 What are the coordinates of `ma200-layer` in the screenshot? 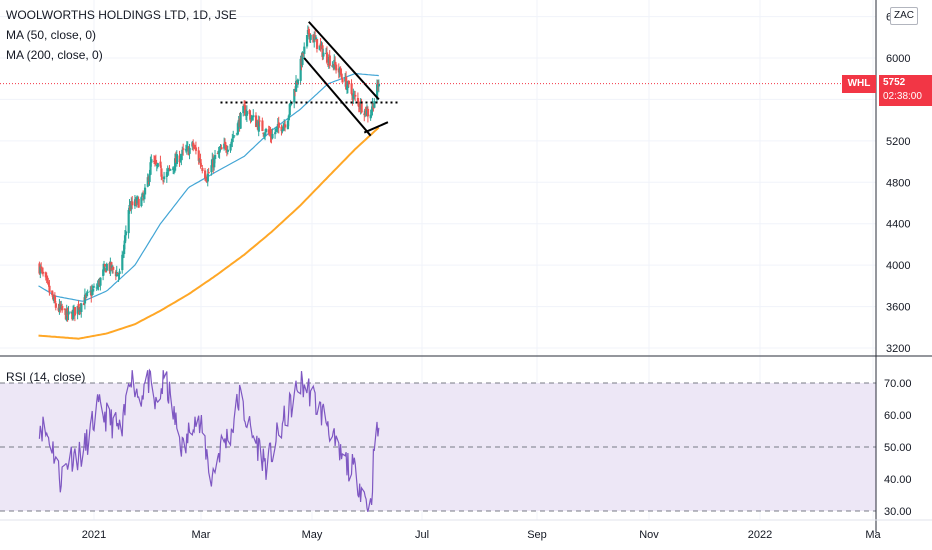 It's located at (209, 233).